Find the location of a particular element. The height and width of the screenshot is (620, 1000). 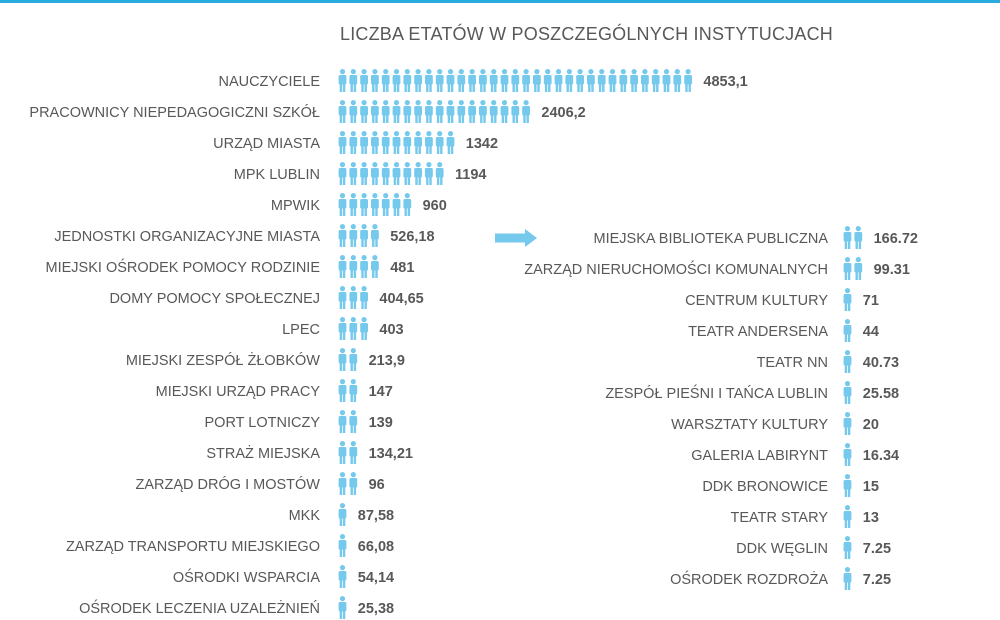

value-label: 40.73 is located at coordinates (881, 363).